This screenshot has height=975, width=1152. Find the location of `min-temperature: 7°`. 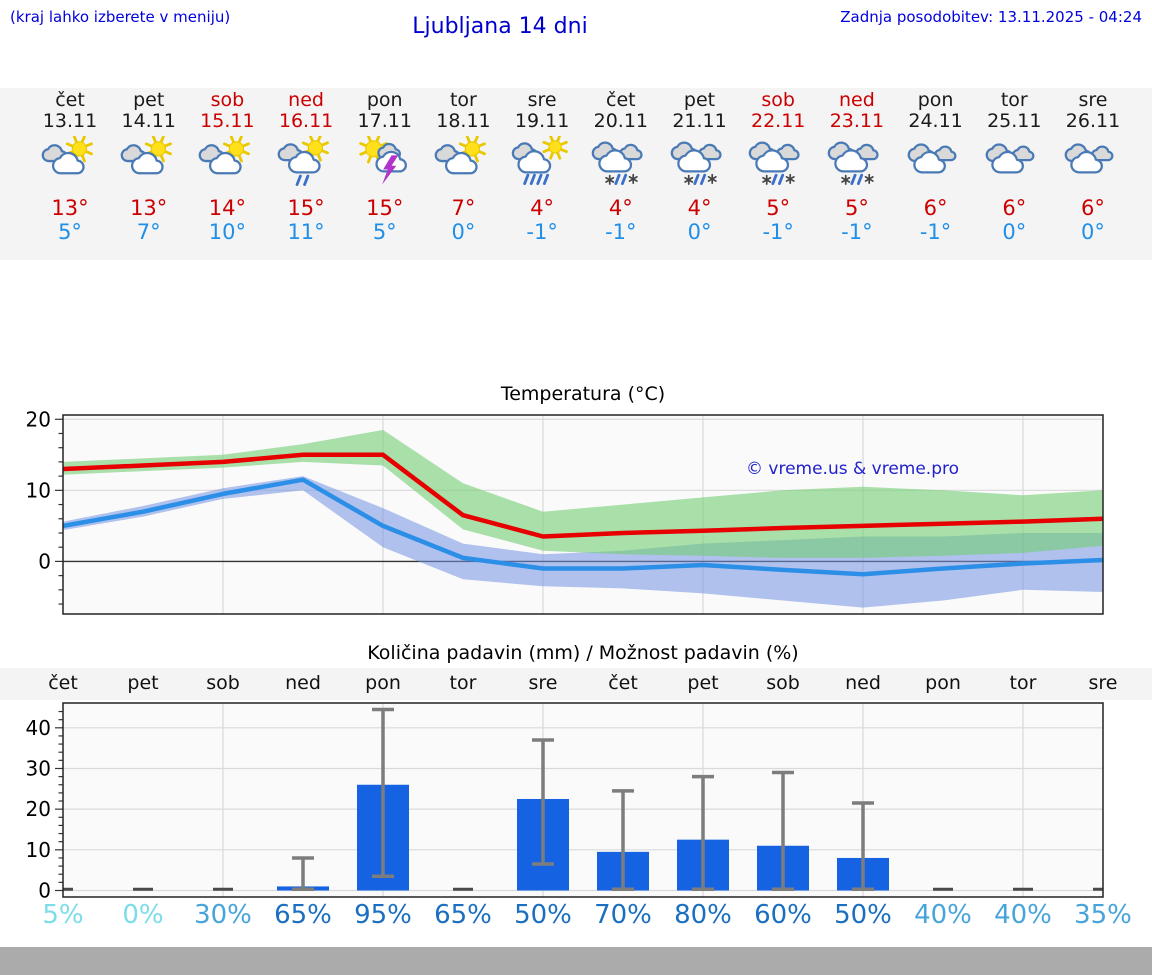

min-temperature: 7° is located at coordinates (148, 232).